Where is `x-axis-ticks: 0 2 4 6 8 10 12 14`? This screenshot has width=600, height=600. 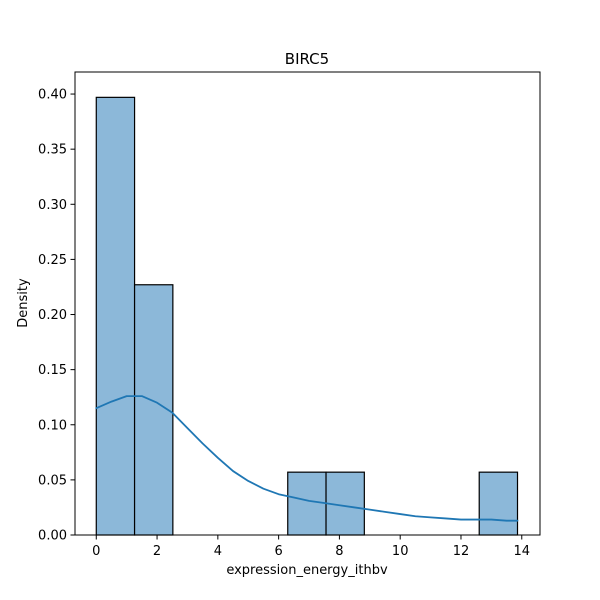 x-axis-ticks: 0 2 4 6 8 10 12 14 is located at coordinates (311, 547).